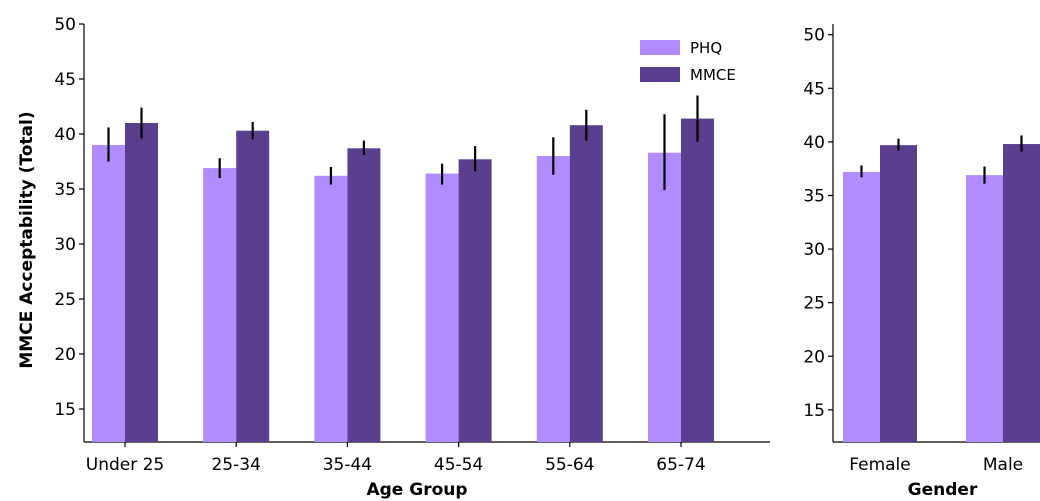 The image size is (1040, 501). Describe the element at coordinates (27, 239) in the screenshot. I see `y-axis-title: MMCE Acceptability (Total)` at that location.